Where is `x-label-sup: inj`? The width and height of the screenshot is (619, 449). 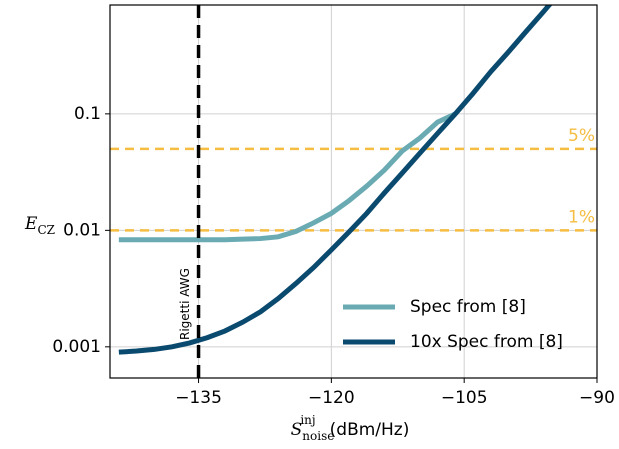
x-label-sup: inj is located at coordinates (307, 420).